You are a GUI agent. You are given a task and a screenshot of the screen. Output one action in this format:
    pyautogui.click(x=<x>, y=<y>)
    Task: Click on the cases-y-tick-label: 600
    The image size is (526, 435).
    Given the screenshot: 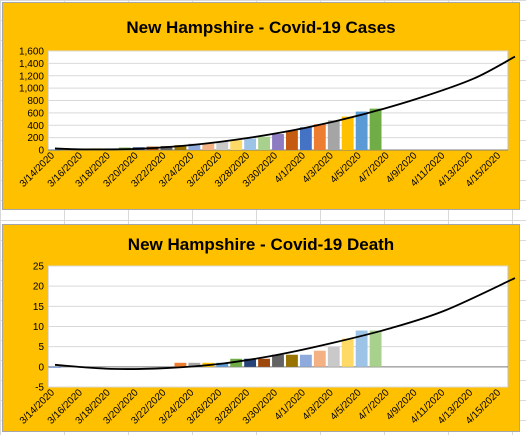 What is the action you would take?
    pyautogui.click(x=35, y=113)
    